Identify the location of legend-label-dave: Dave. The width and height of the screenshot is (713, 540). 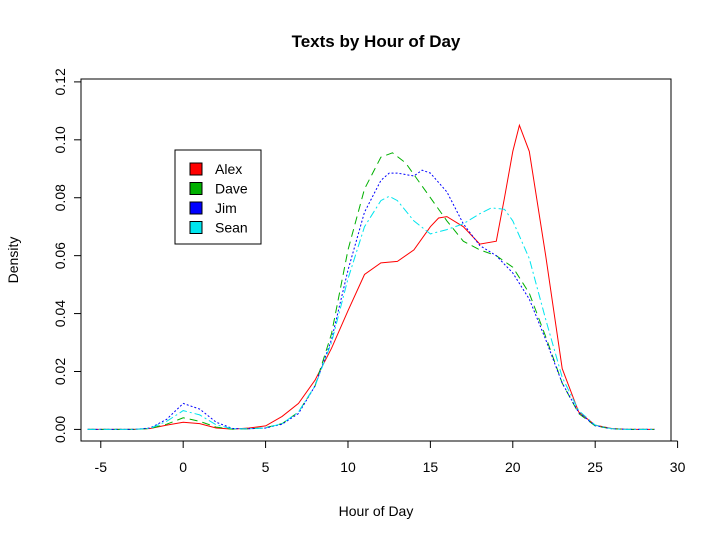
(231, 189).